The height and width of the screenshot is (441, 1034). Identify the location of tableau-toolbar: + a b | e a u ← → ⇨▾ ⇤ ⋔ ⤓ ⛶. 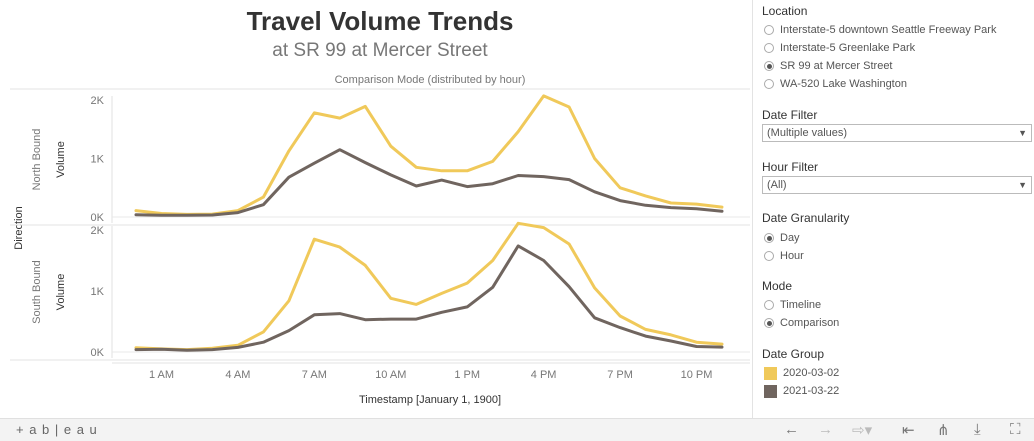
(517, 429).